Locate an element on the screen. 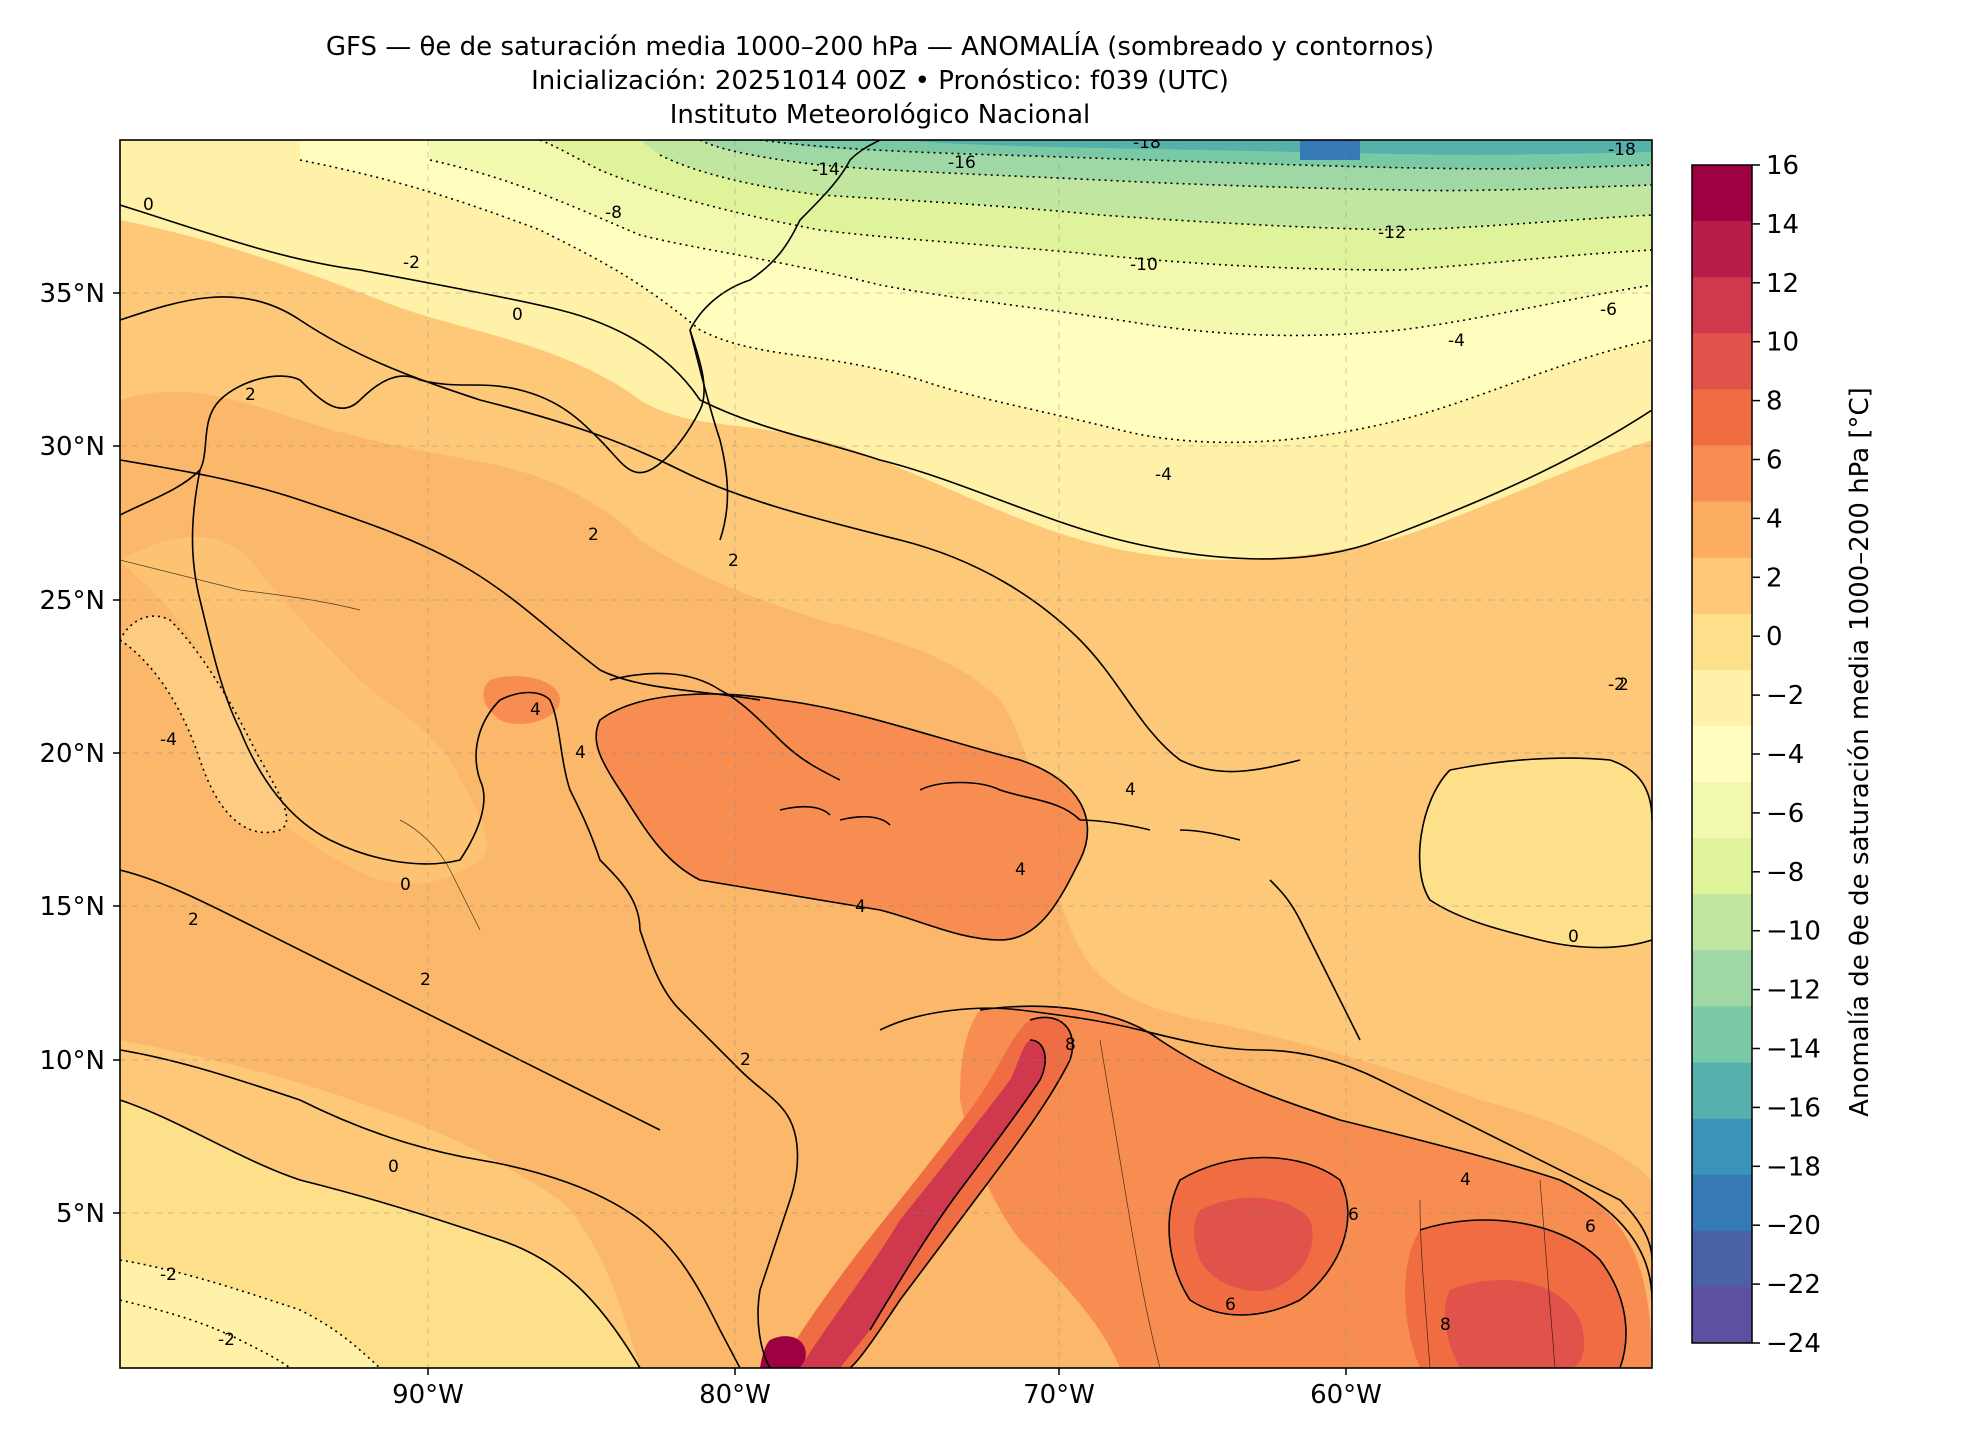 Image resolution: width=1980 pixels, height=1440 pixels. lat-axis: 35°N 30°N 25°N 20°N 15°N 10°N 5°N is located at coordinates (79, 754).